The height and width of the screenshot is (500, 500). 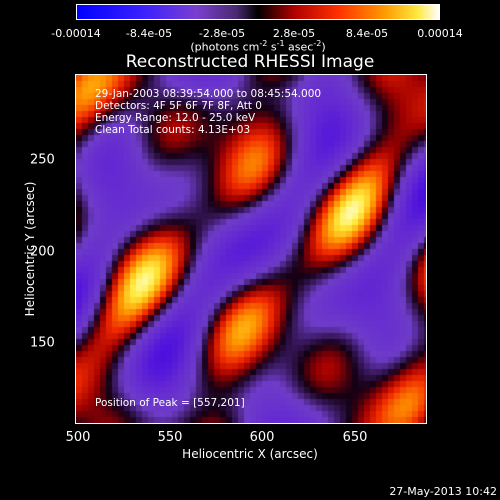 What do you see at coordinates (42, 160) in the screenshot?
I see `y-tick: 250` at bounding box center [42, 160].